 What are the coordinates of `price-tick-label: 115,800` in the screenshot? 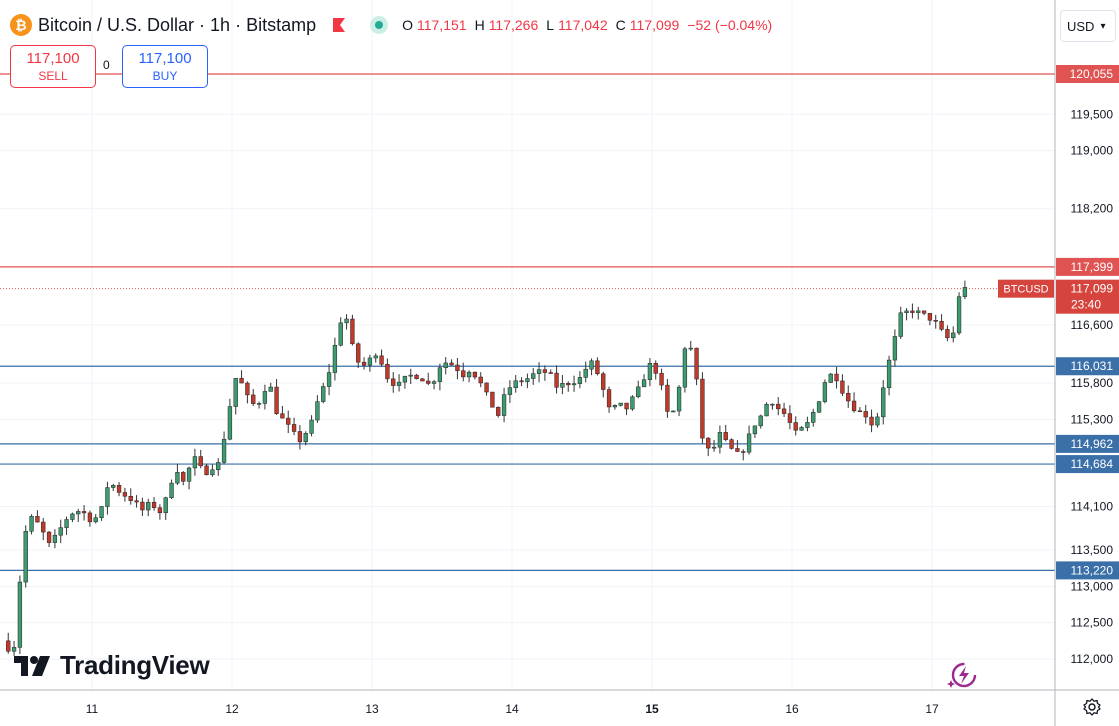 It's located at (1092, 383).